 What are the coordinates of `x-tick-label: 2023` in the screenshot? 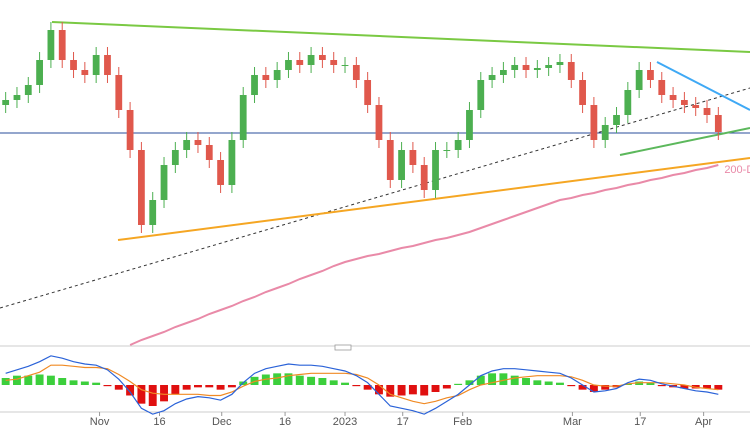 It's located at (345, 422).